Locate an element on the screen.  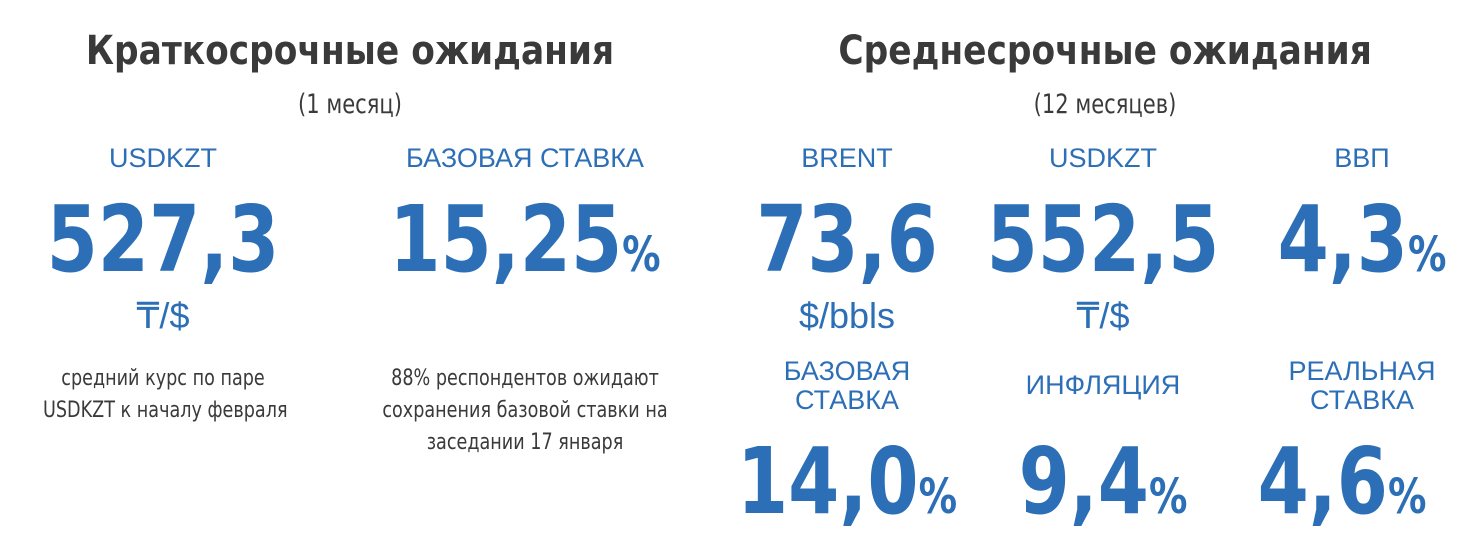
short-term-title: Краткосрочные ожидания is located at coordinates (350, 51).